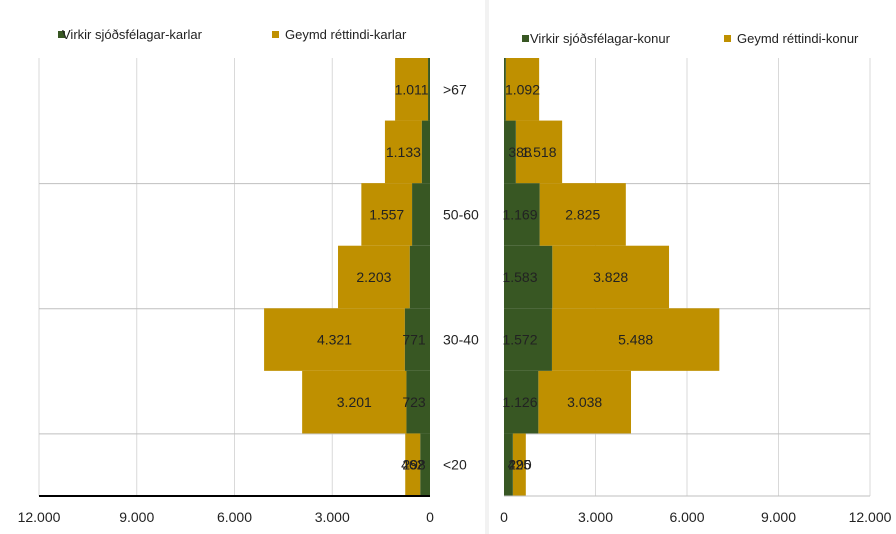 The width and height of the screenshot is (896, 534). I want to click on men-label-deferred-4: 1.557, so click(386, 214).